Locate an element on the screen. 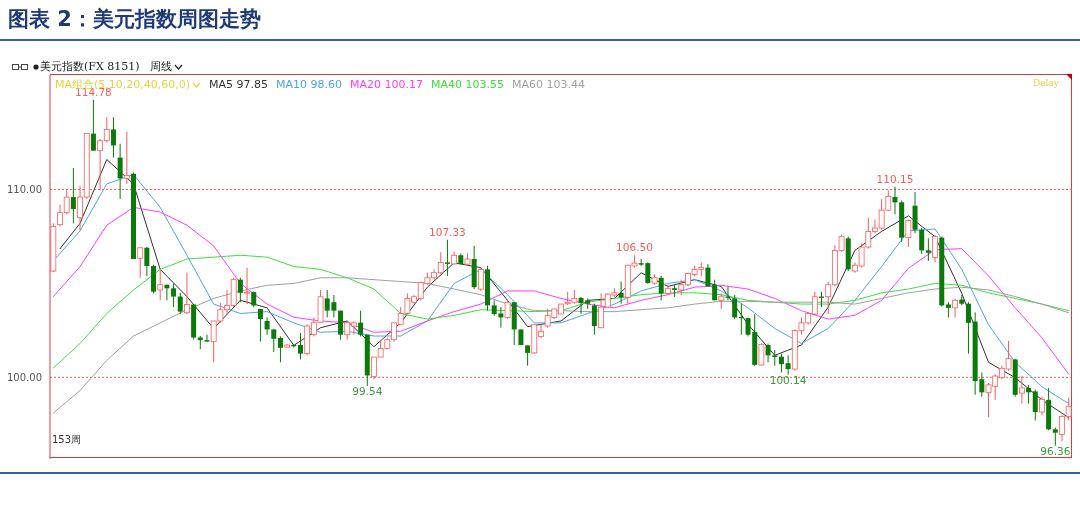  text: MA20 100.17 is located at coordinates (387, 84).